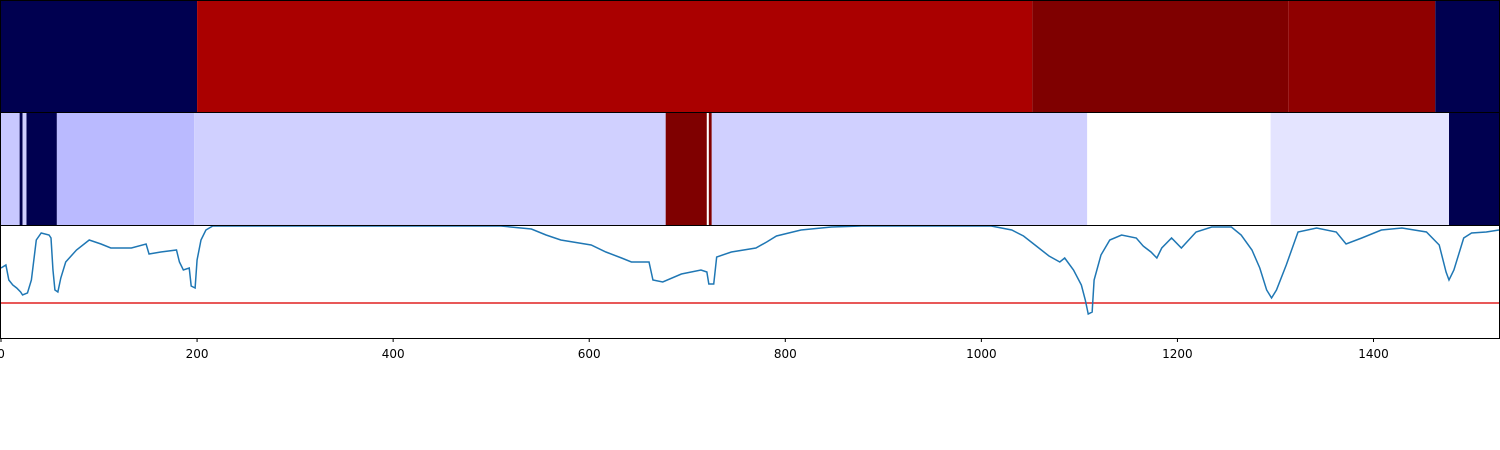 The image size is (1500, 450). I want to click on x-tick-label: 200, so click(197, 354).